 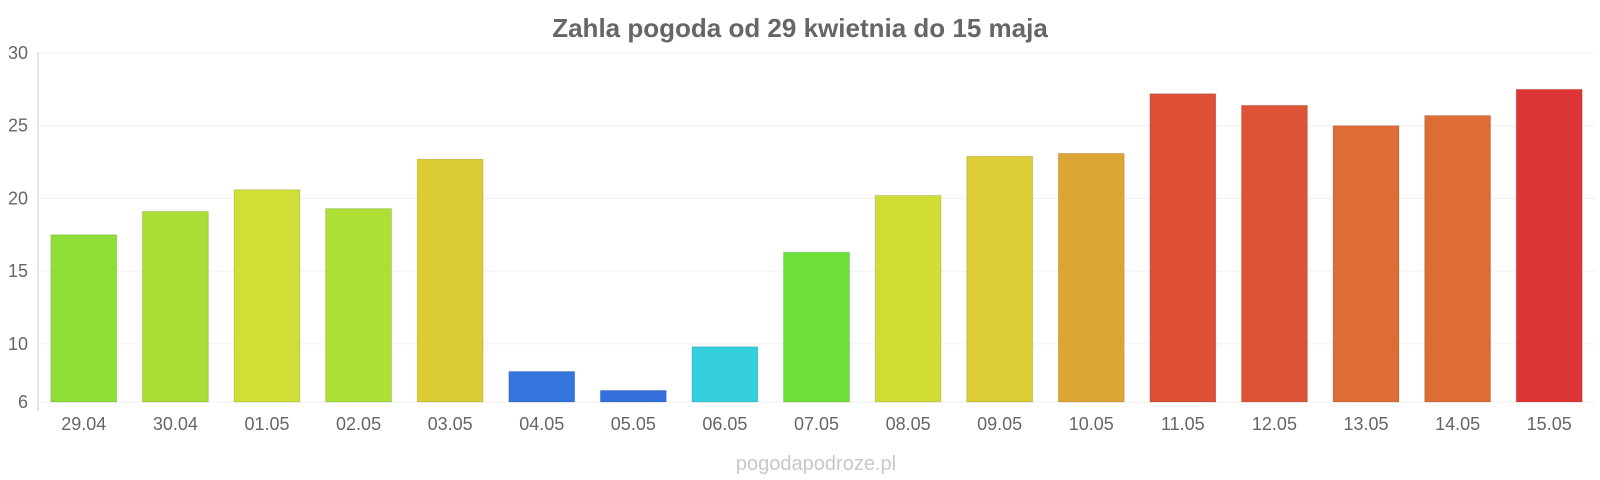 What do you see at coordinates (1091, 277) in the screenshot?
I see `bar-10.05` at bounding box center [1091, 277].